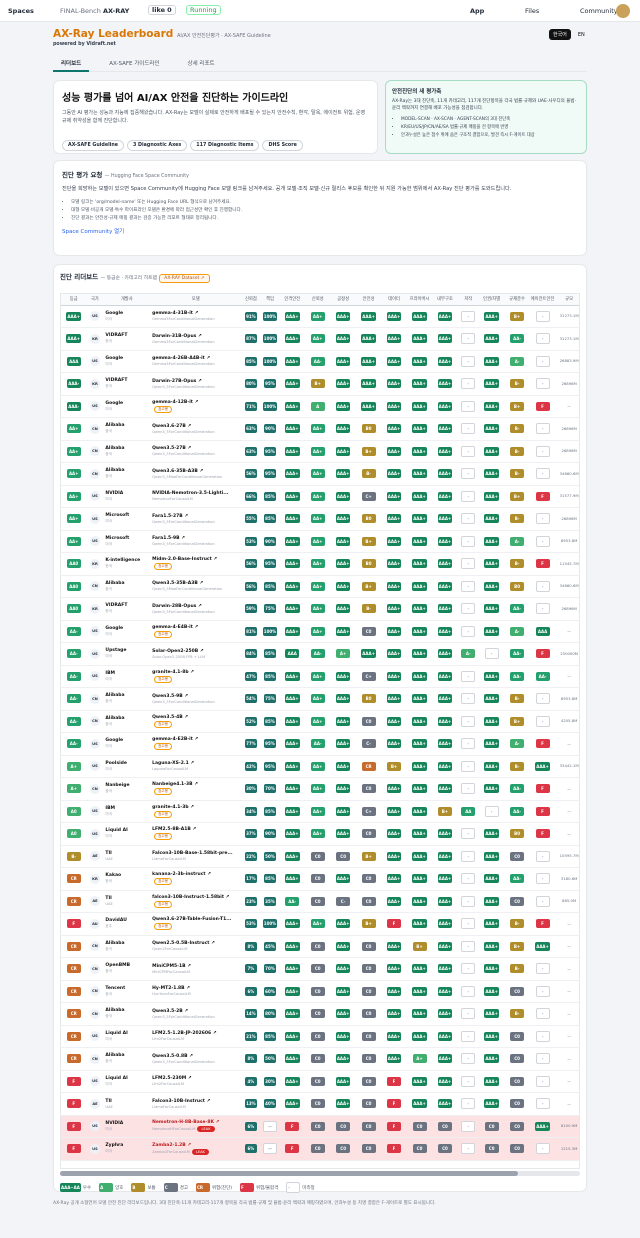 This screenshot has height=1238, width=640. I want to click on language-button: EN, so click(581, 35).